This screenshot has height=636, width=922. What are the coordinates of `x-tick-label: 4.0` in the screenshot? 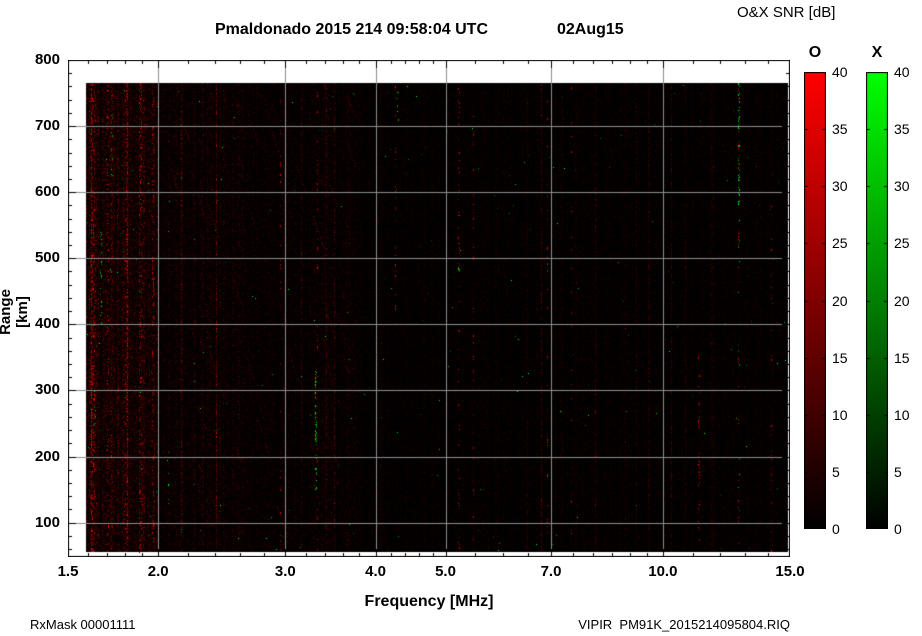 It's located at (375, 571).